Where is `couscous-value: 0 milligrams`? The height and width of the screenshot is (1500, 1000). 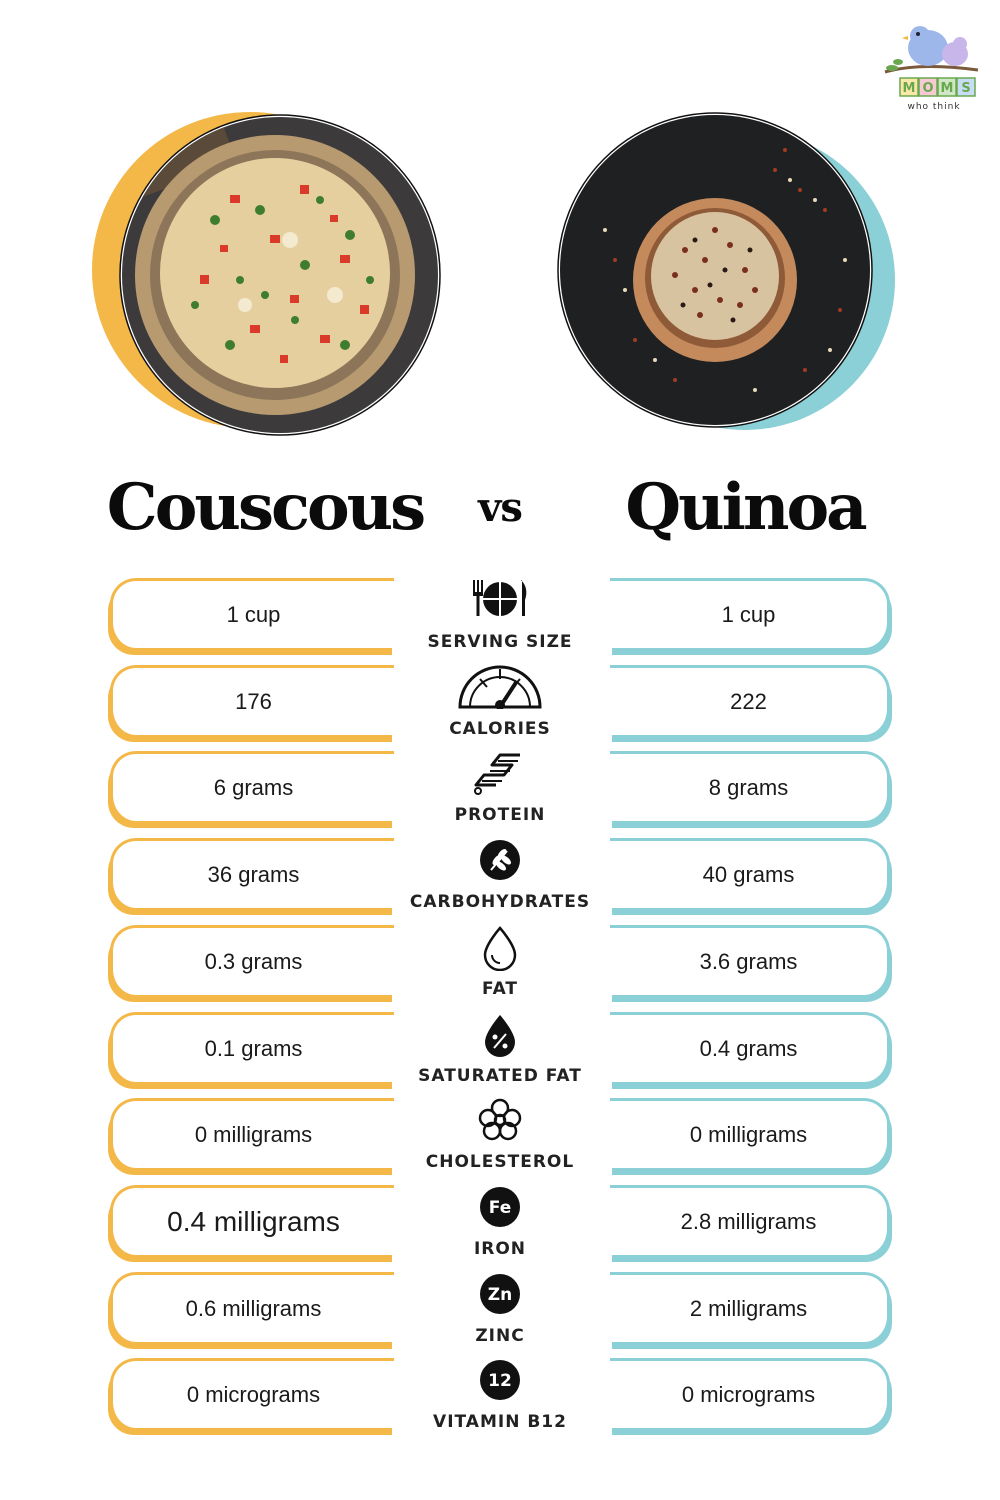
couscous-value: 0 milligrams is located at coordinates (252, 1133).